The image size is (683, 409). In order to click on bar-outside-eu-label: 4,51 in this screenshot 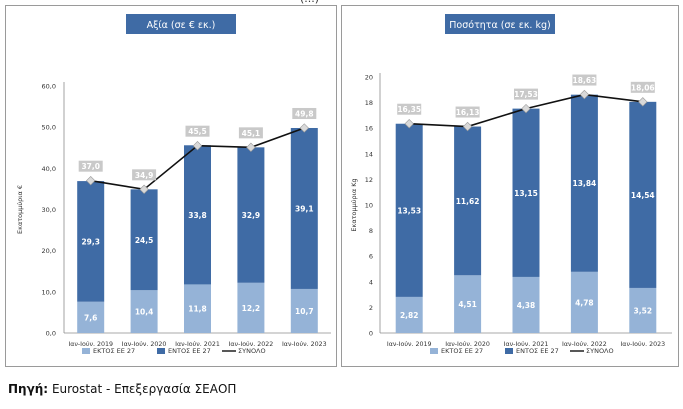, I will do `click(467, 304)`.